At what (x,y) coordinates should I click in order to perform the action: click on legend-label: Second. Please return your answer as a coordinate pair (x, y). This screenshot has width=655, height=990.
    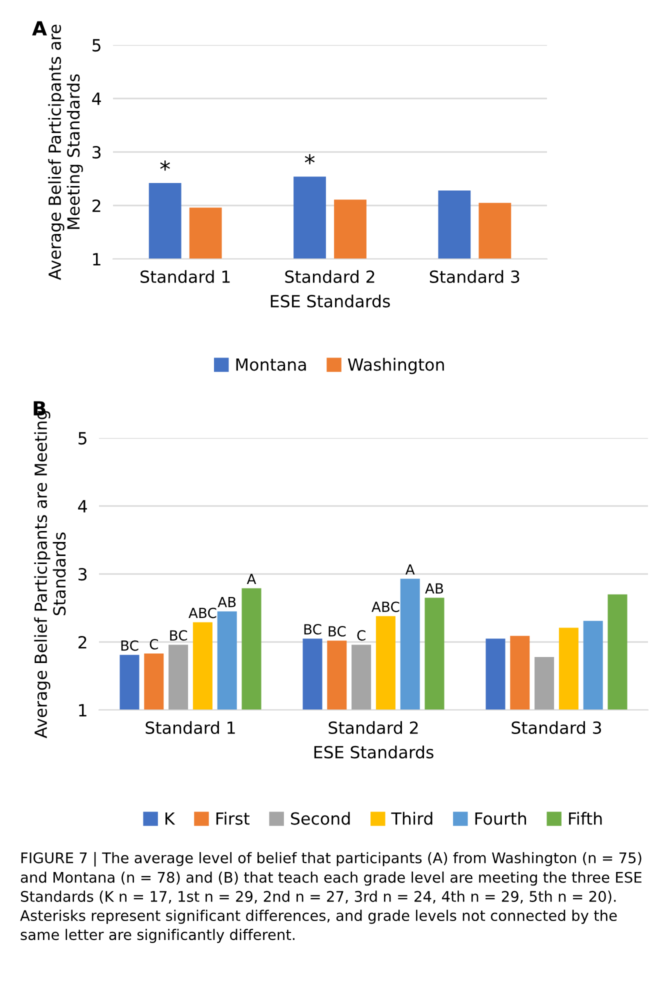
    Looking at the image, I should click on (320, 818).